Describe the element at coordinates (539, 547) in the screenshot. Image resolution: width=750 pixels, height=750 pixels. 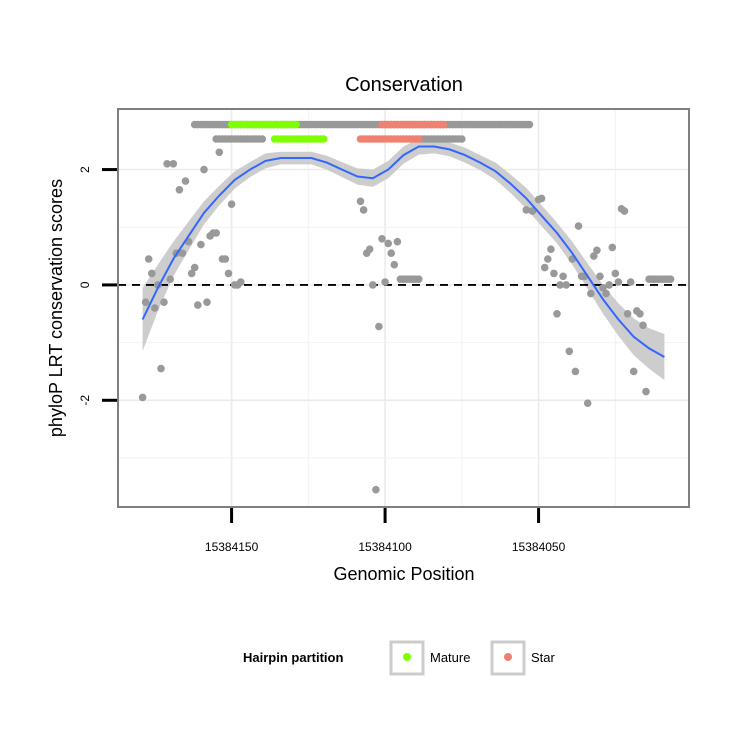
I see `x-tick-label: 15384050` at that location.